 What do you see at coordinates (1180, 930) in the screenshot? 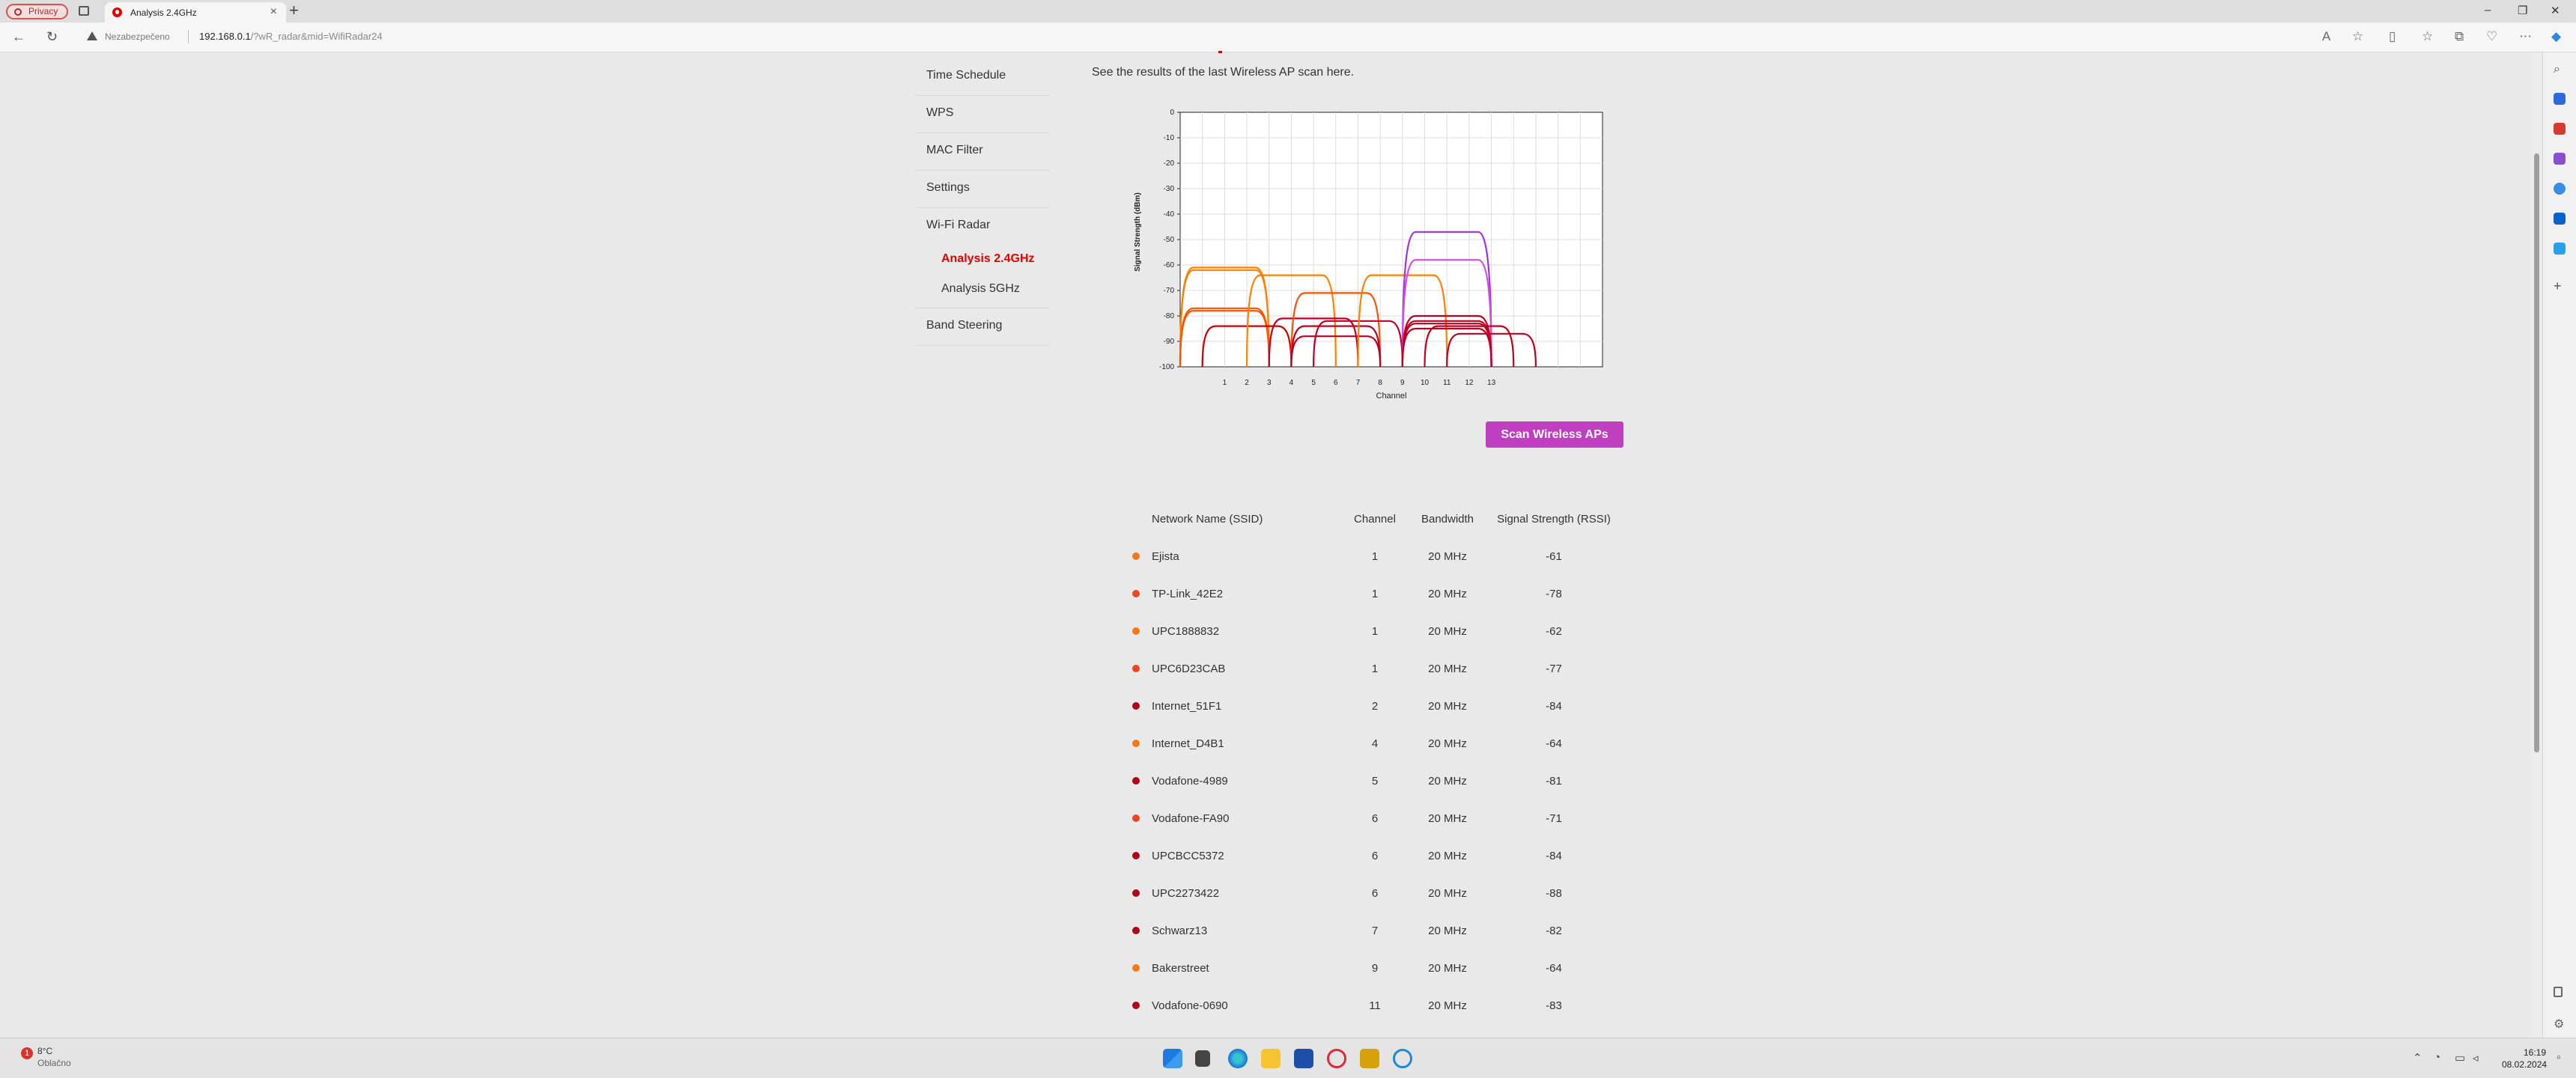
I see `ssid-cell: Schwarz13` at bounding box center [1180, 930].